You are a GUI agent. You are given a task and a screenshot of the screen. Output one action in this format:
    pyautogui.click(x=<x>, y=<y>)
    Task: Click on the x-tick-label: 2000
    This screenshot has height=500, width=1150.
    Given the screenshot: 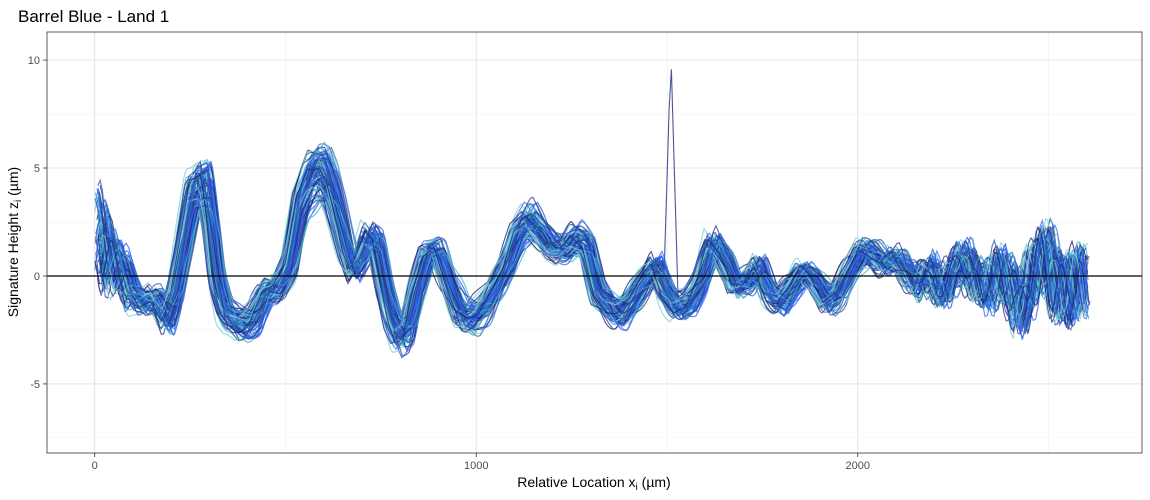 What is the action you would take?
    pyautogui.click(x=858, y=466)
    